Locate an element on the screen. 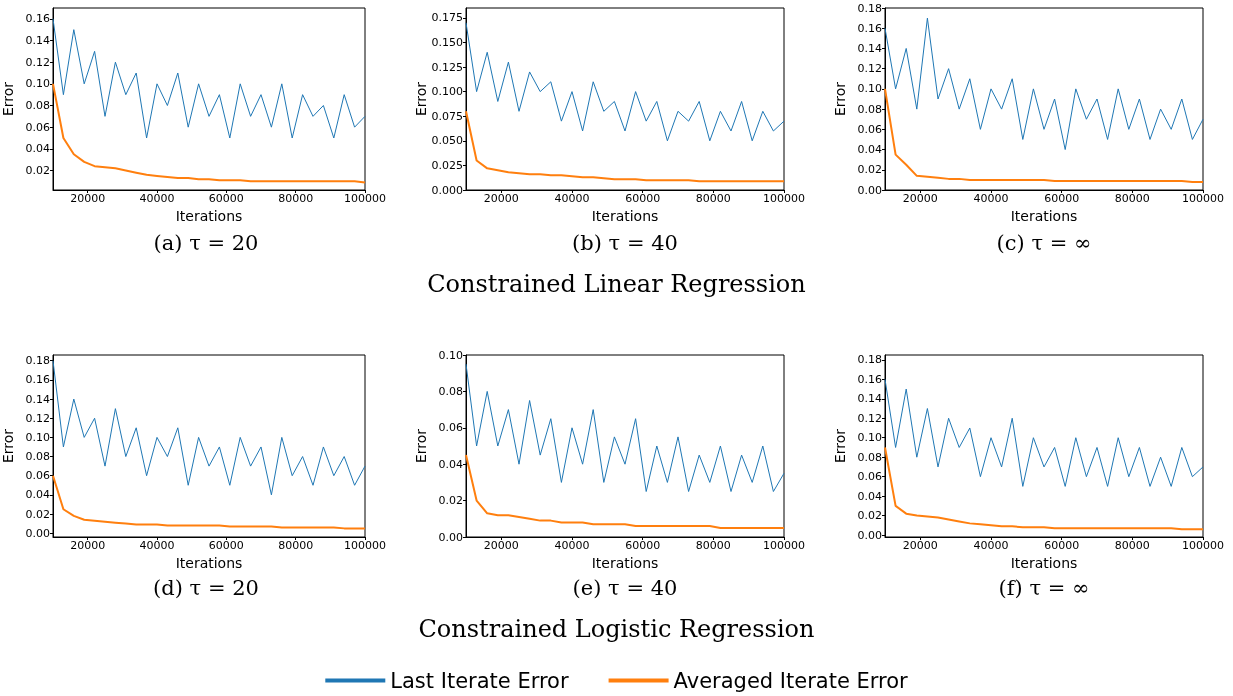  y-tick-label: 0.000 is located at coordinates (447, 190).